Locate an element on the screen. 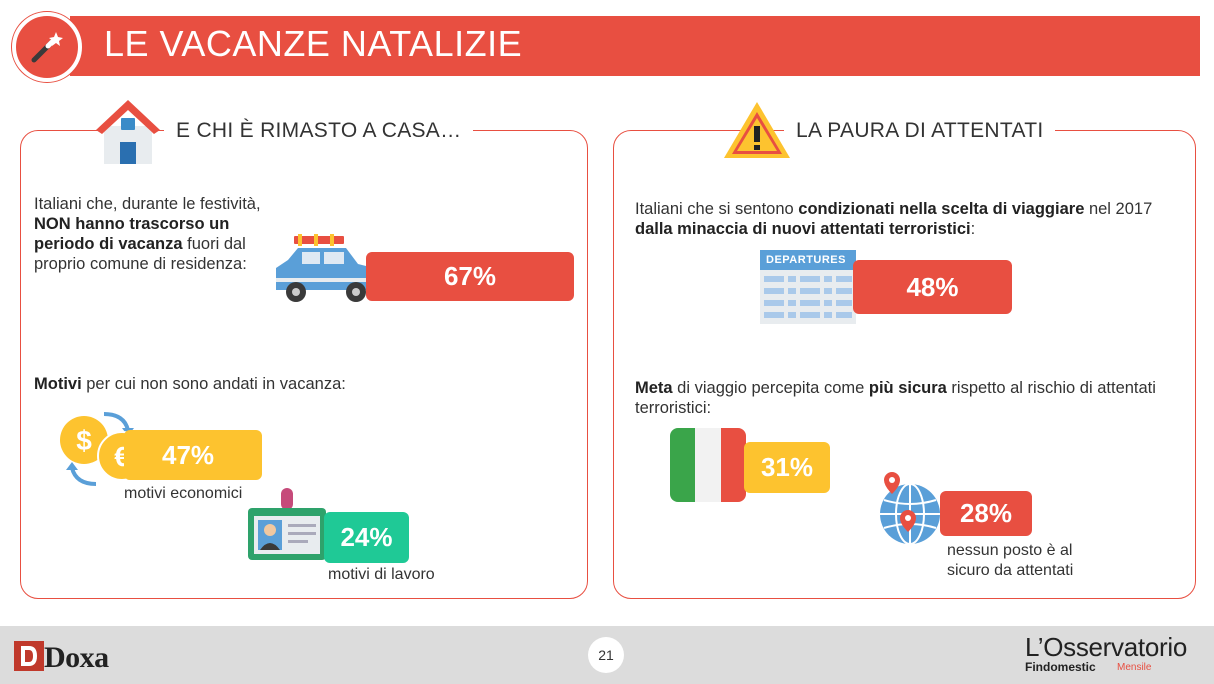 This screenshot has width=1214, height=684. magic-wand-badge is located at coordinates (47, 47).